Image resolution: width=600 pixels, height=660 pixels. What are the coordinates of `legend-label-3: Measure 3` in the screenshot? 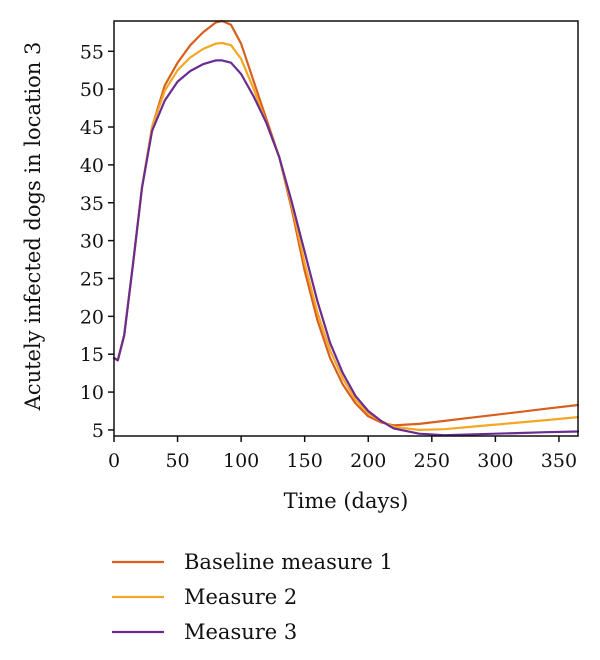 It's located at (240, 632).